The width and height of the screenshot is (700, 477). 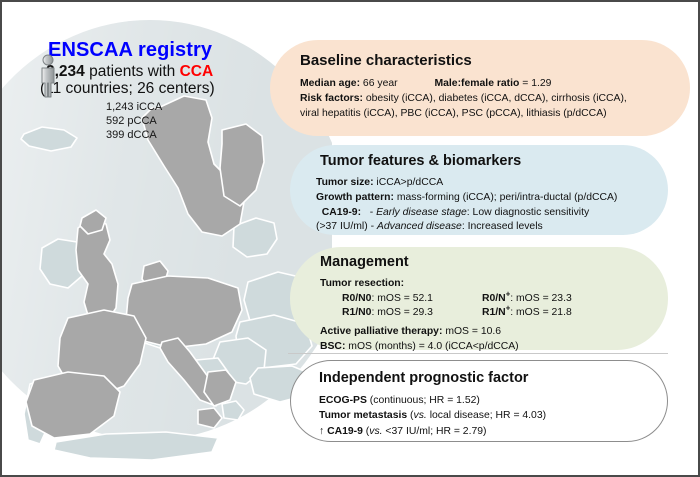 What do you see at coordinates (527, 297) in the screenshot?
I see `resection-right-0: R0/N+: mOS = 23.3` at bounding box center [527, 297].